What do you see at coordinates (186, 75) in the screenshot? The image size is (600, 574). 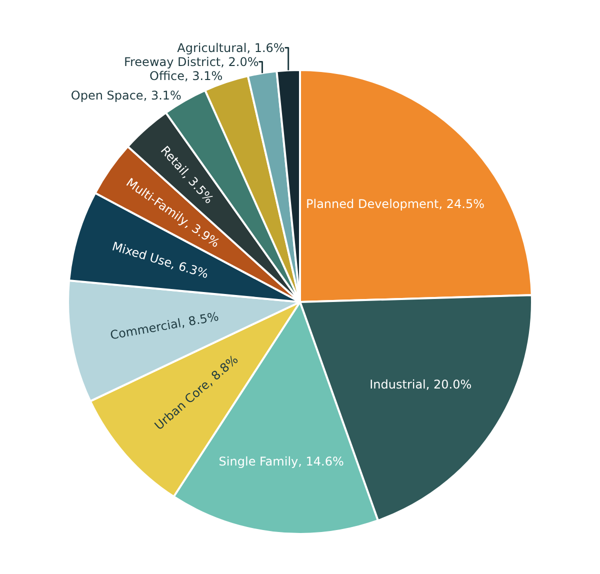 I see `slice-label: Office, 3.1%` at bounding box center [186, 75].